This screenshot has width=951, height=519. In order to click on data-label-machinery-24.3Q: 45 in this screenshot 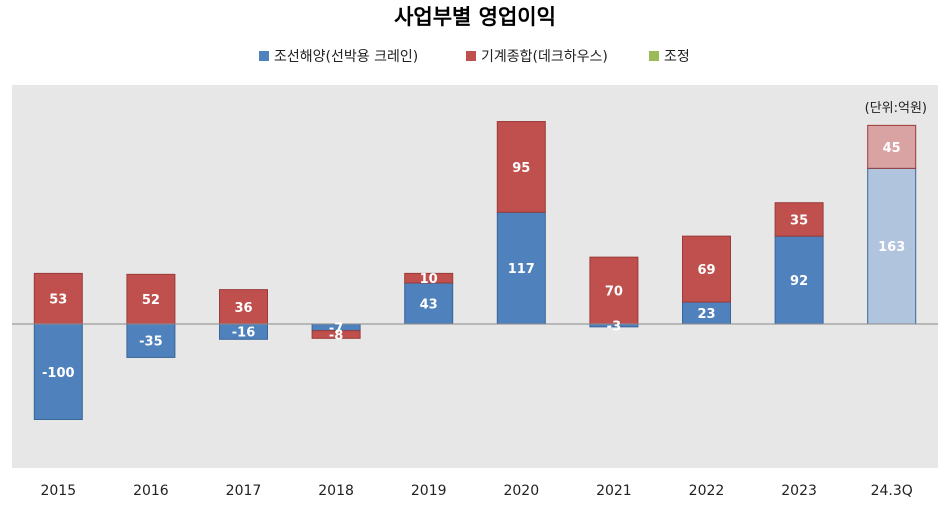, I will do `click(892, 148)`.